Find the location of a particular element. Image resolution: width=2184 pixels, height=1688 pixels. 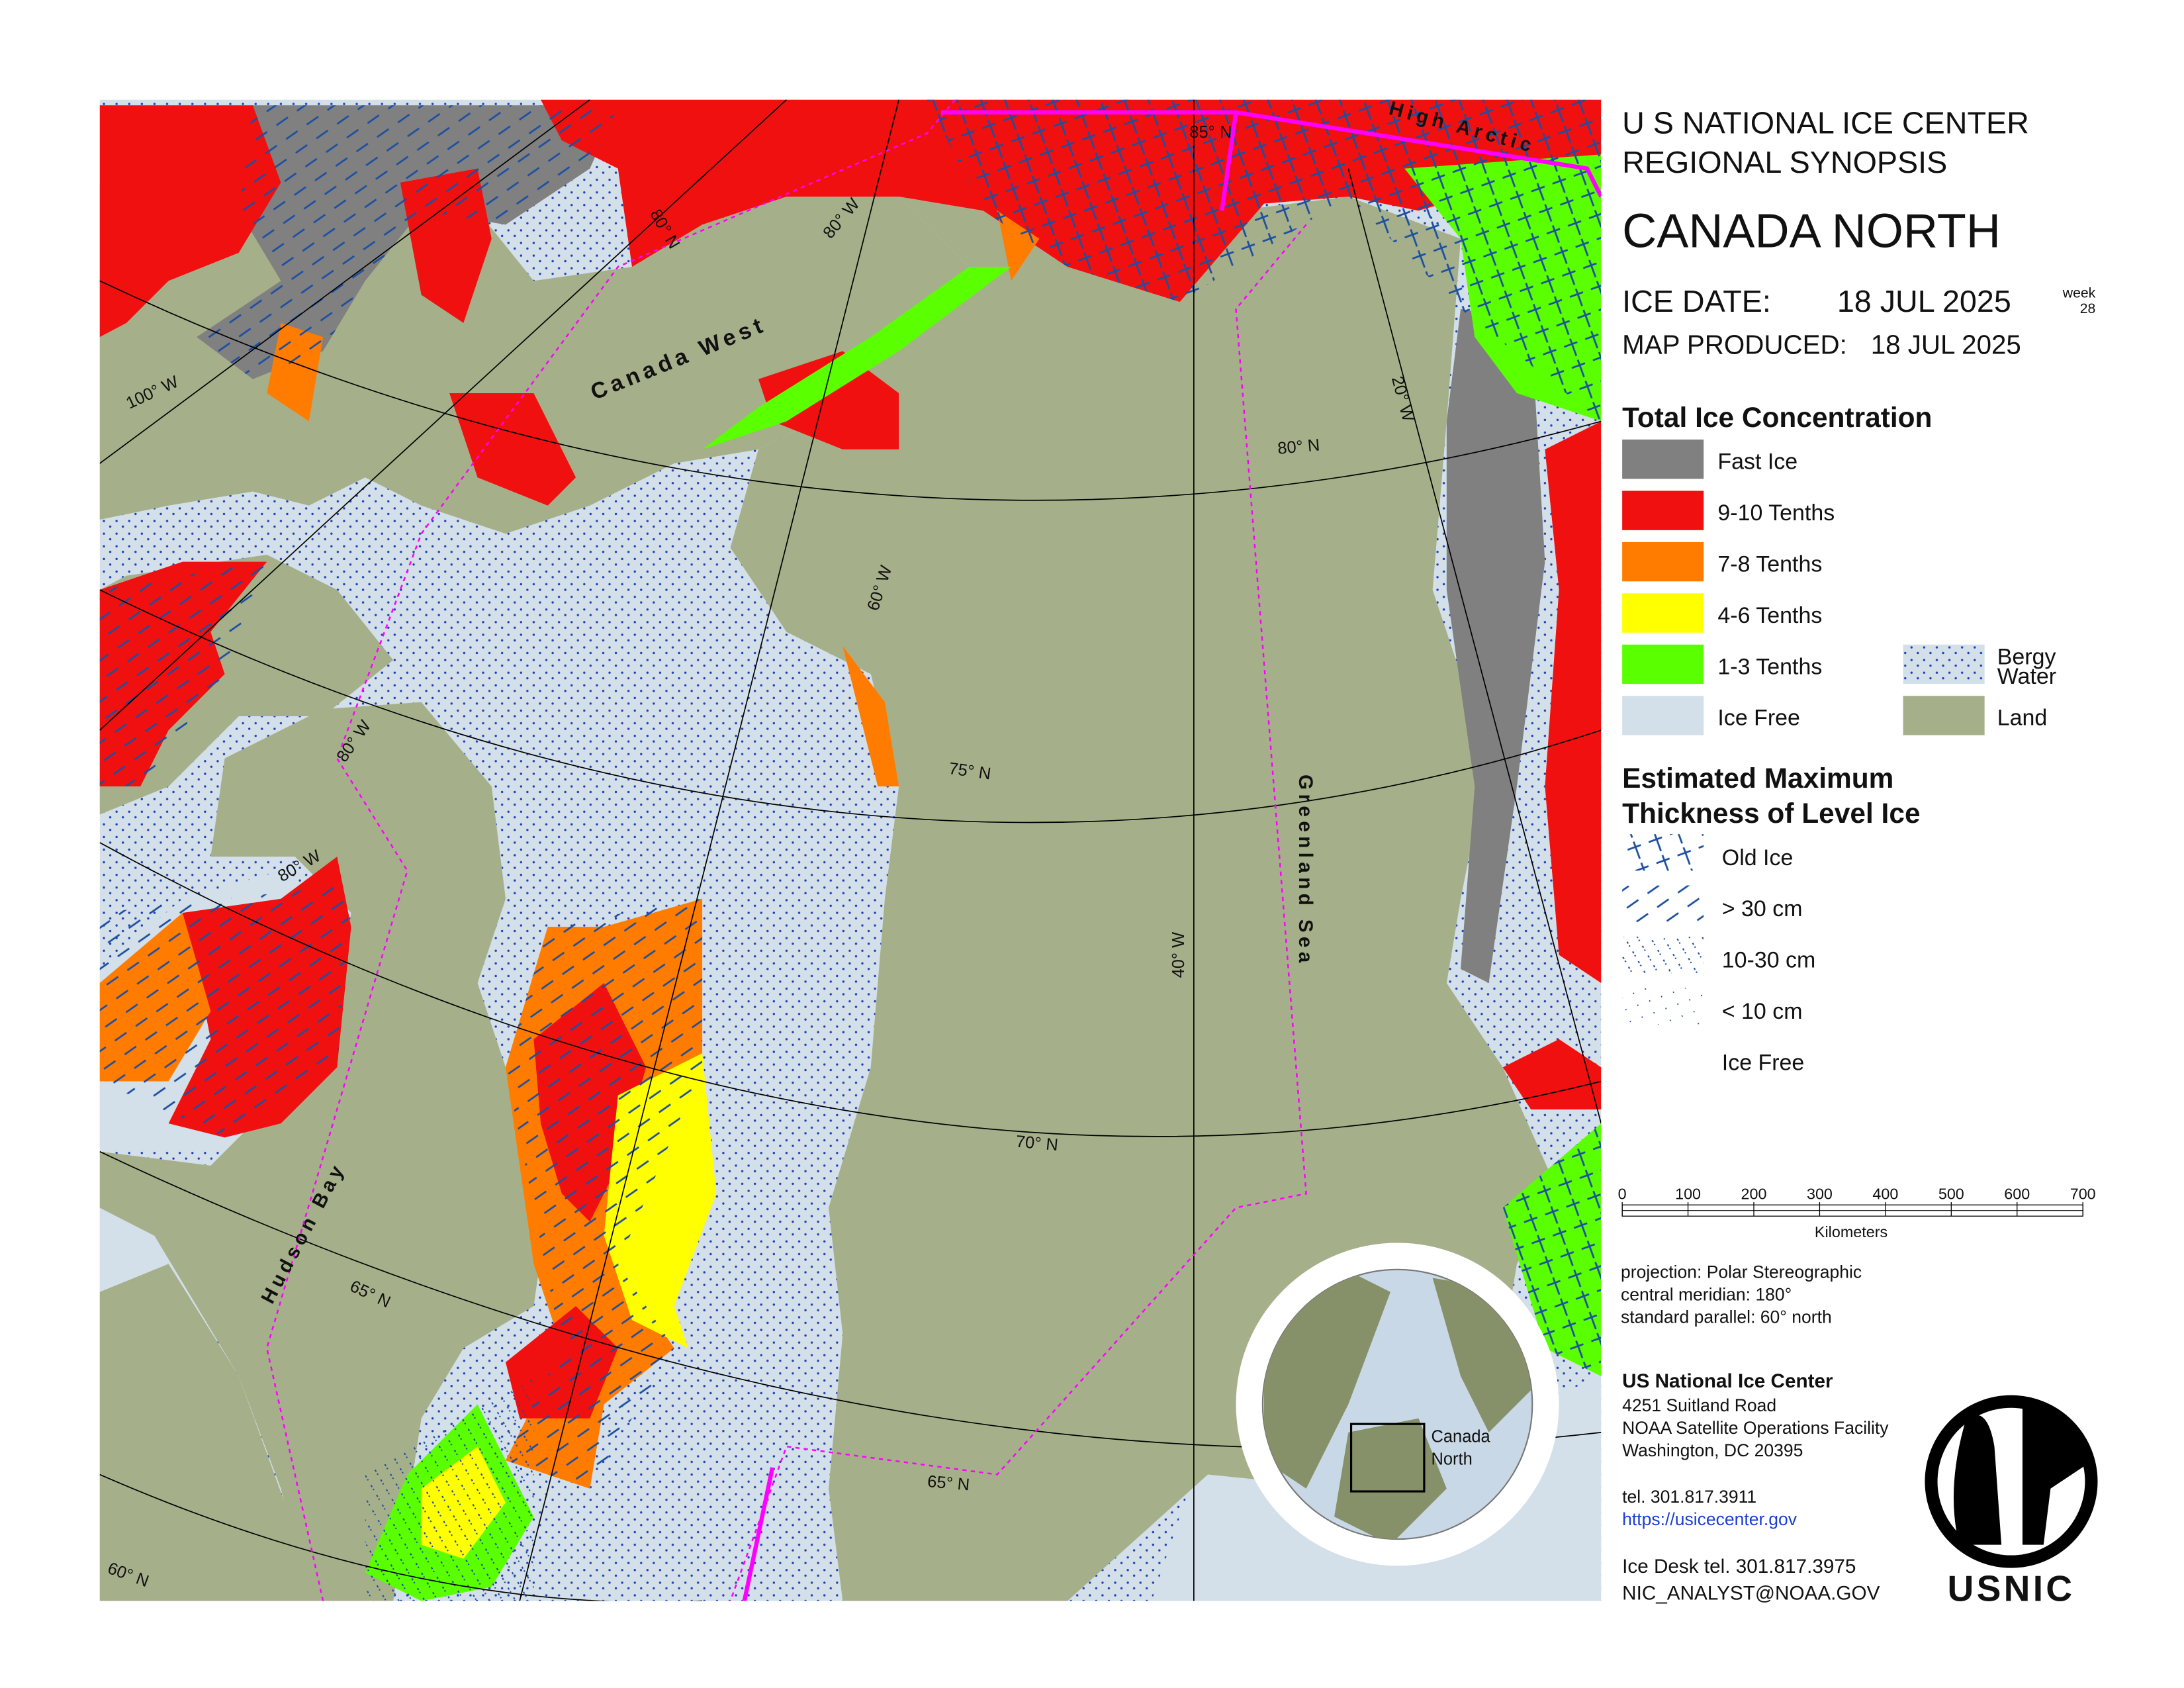

logo-ring is located at coordinates (2011, 1481).